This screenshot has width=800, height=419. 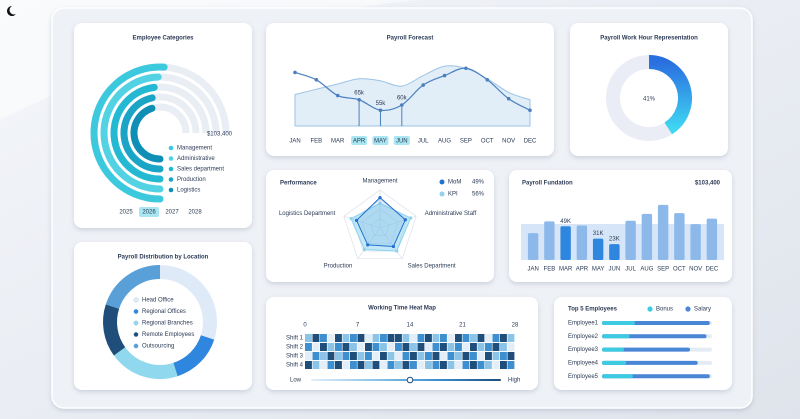 I want to click on legend-label: Head Office, so click(x=158, y=301).